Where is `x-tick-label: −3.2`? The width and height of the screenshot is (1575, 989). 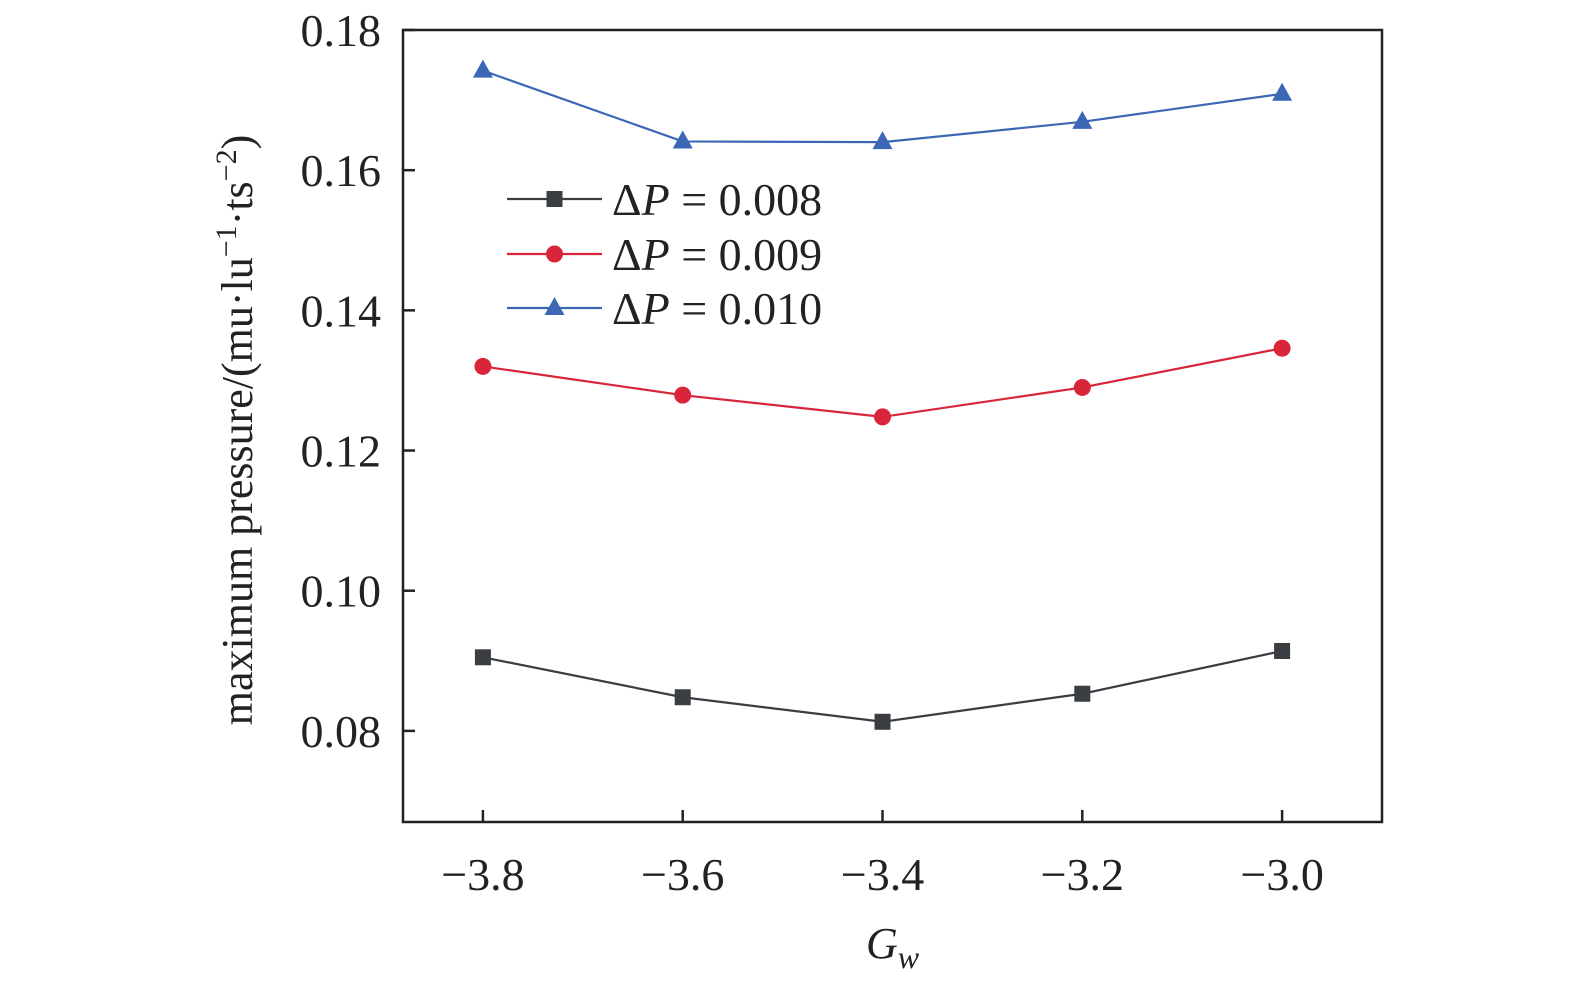 x-tick-label: −3.2 is located at coordinates (1082, 874).